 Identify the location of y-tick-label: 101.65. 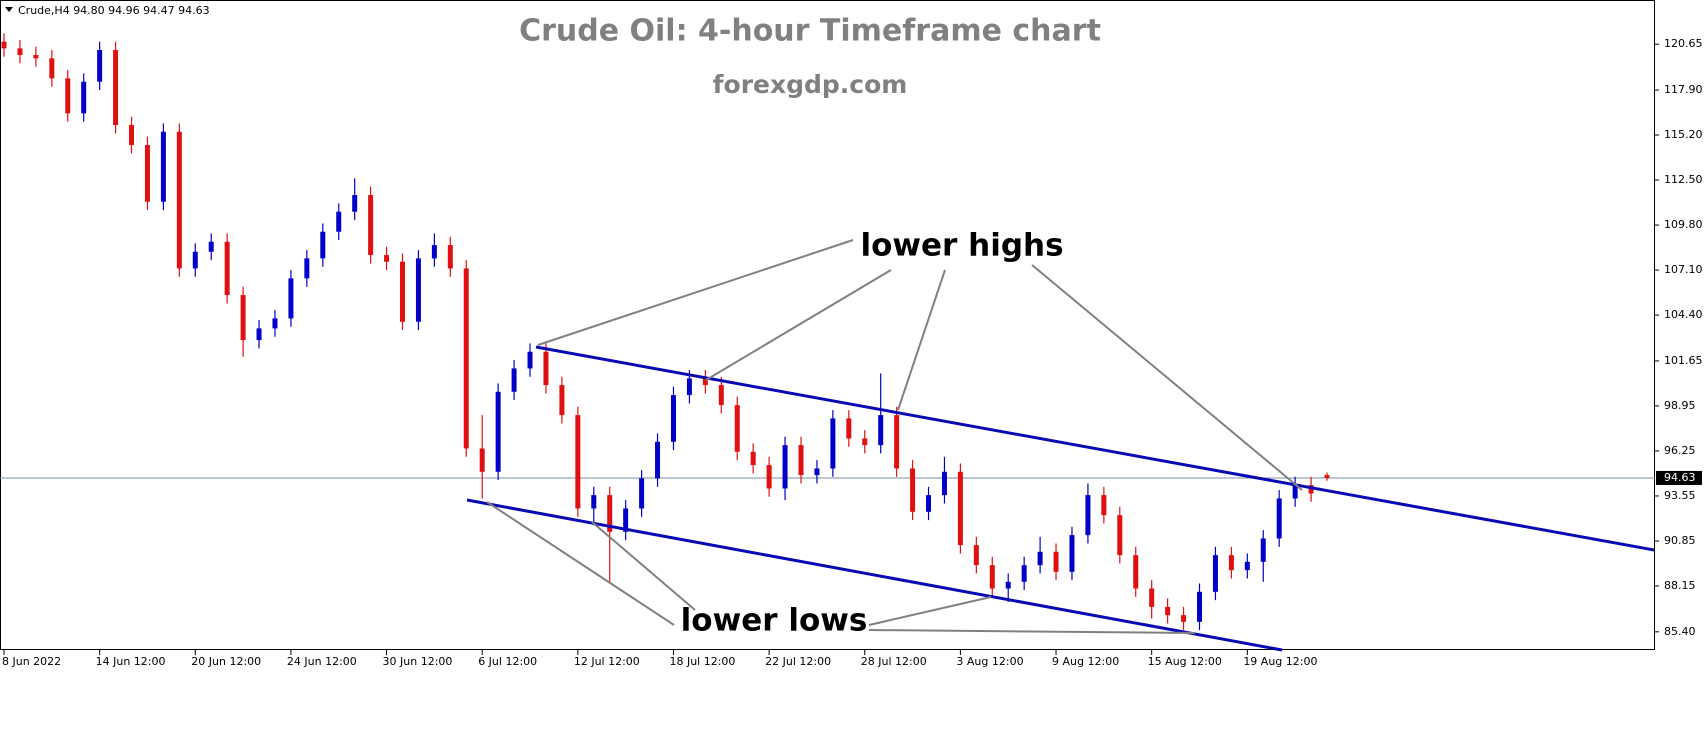
(1683, 360).